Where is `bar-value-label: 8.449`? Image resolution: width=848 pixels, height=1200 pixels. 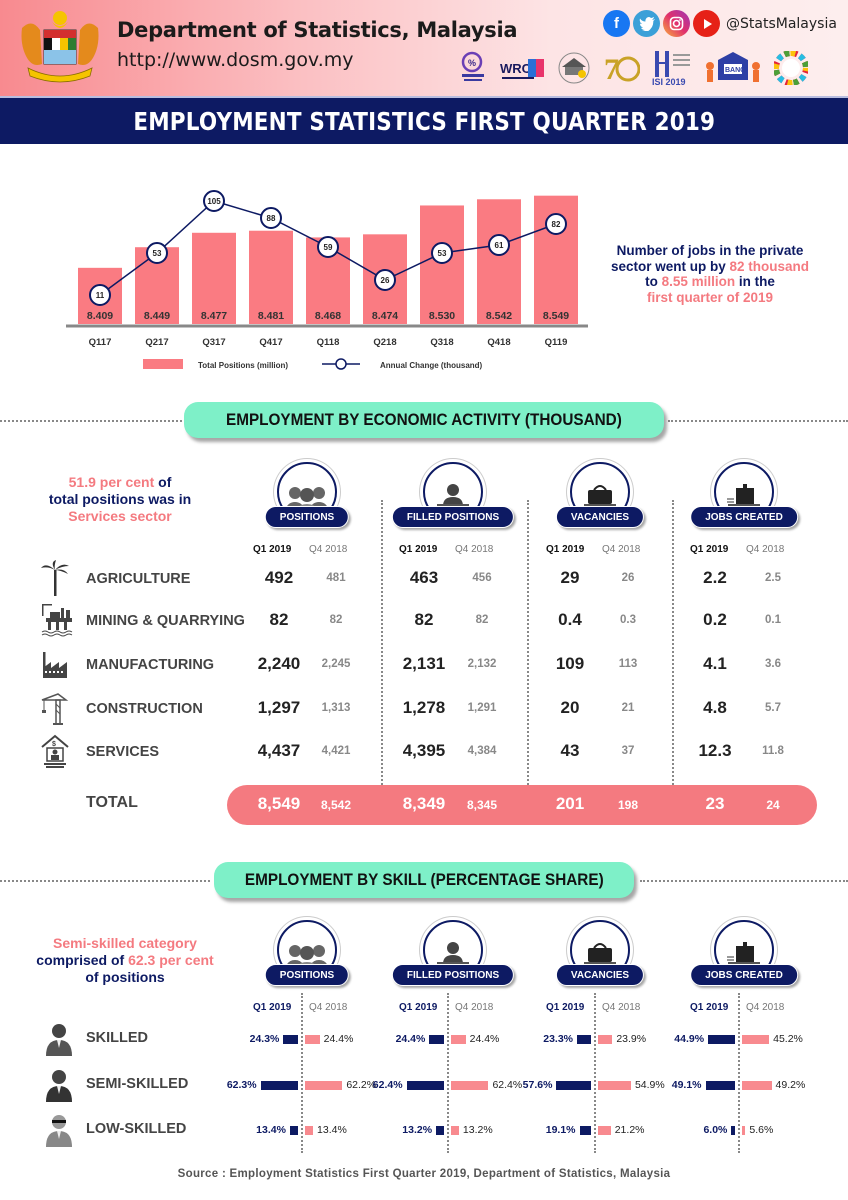
bar-value-label: 8.449 is located at coordinates (157, 316).